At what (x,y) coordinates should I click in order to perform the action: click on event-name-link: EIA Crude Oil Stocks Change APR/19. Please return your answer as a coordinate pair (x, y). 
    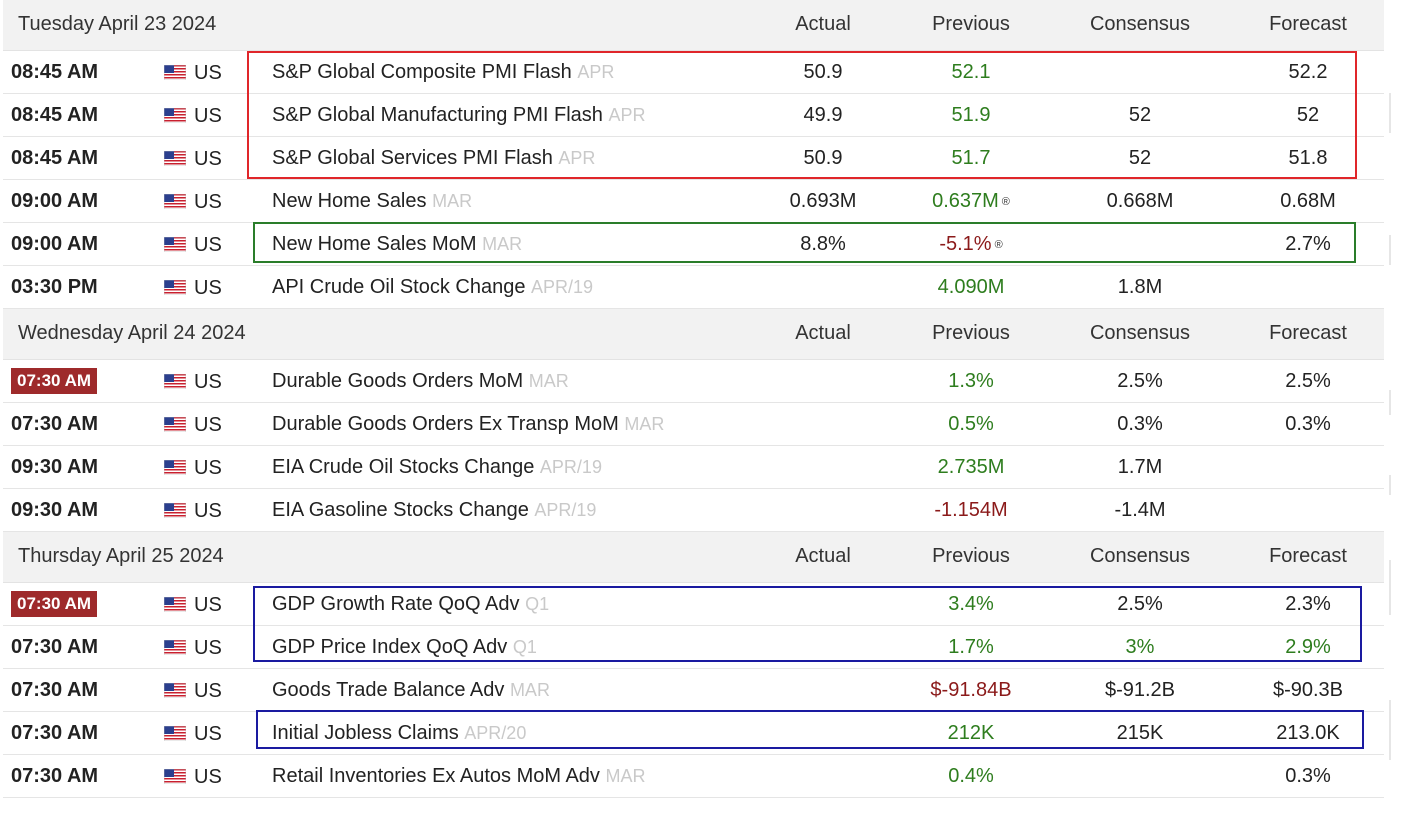
    Looking at the image, I should click on (437, 467).